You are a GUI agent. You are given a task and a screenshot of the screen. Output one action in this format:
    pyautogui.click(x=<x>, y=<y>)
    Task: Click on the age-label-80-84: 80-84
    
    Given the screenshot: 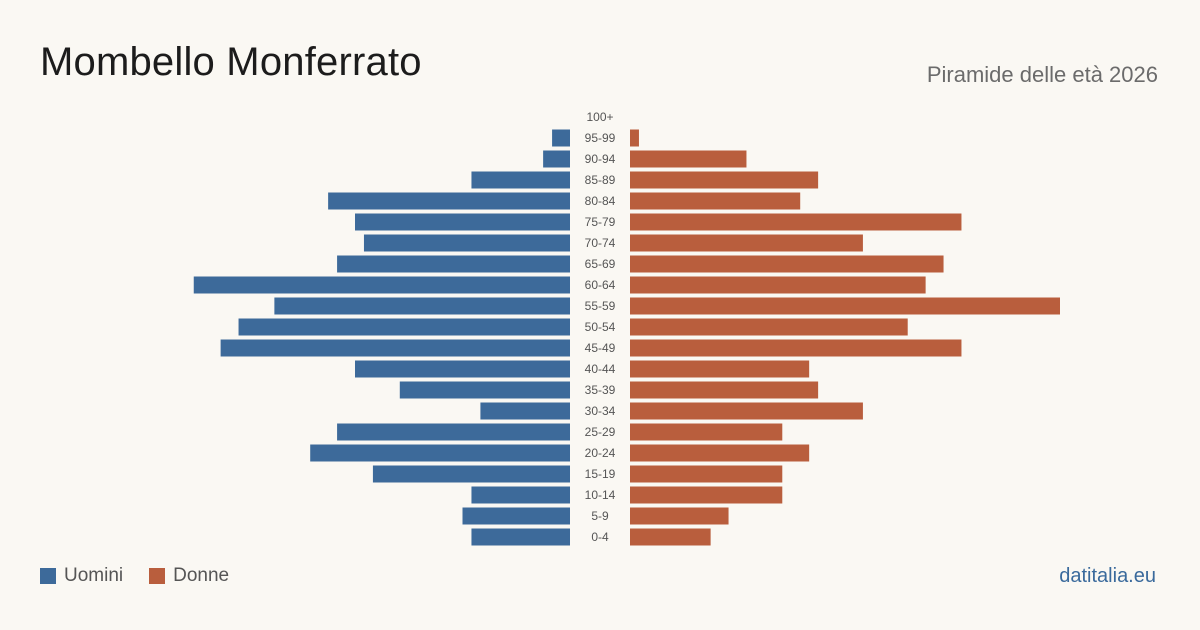 What is the action you would take?
    pyautogui.click(x=600, y=201)
    